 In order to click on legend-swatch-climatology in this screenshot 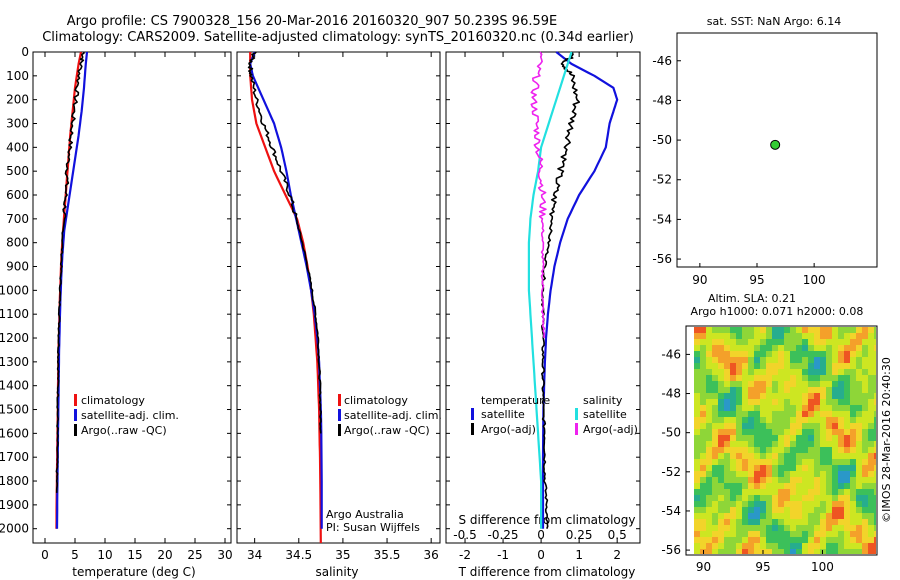, I will do `click(75, 400)`.